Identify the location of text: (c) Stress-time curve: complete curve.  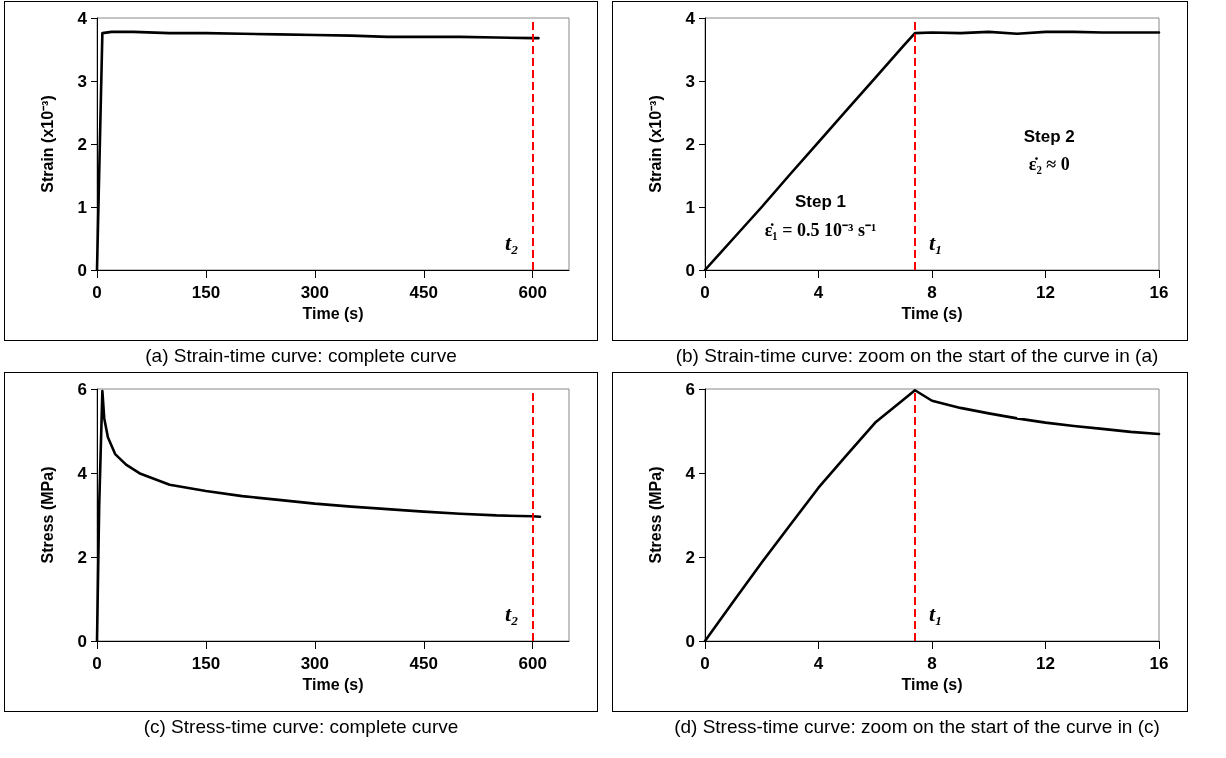
(301, 727).